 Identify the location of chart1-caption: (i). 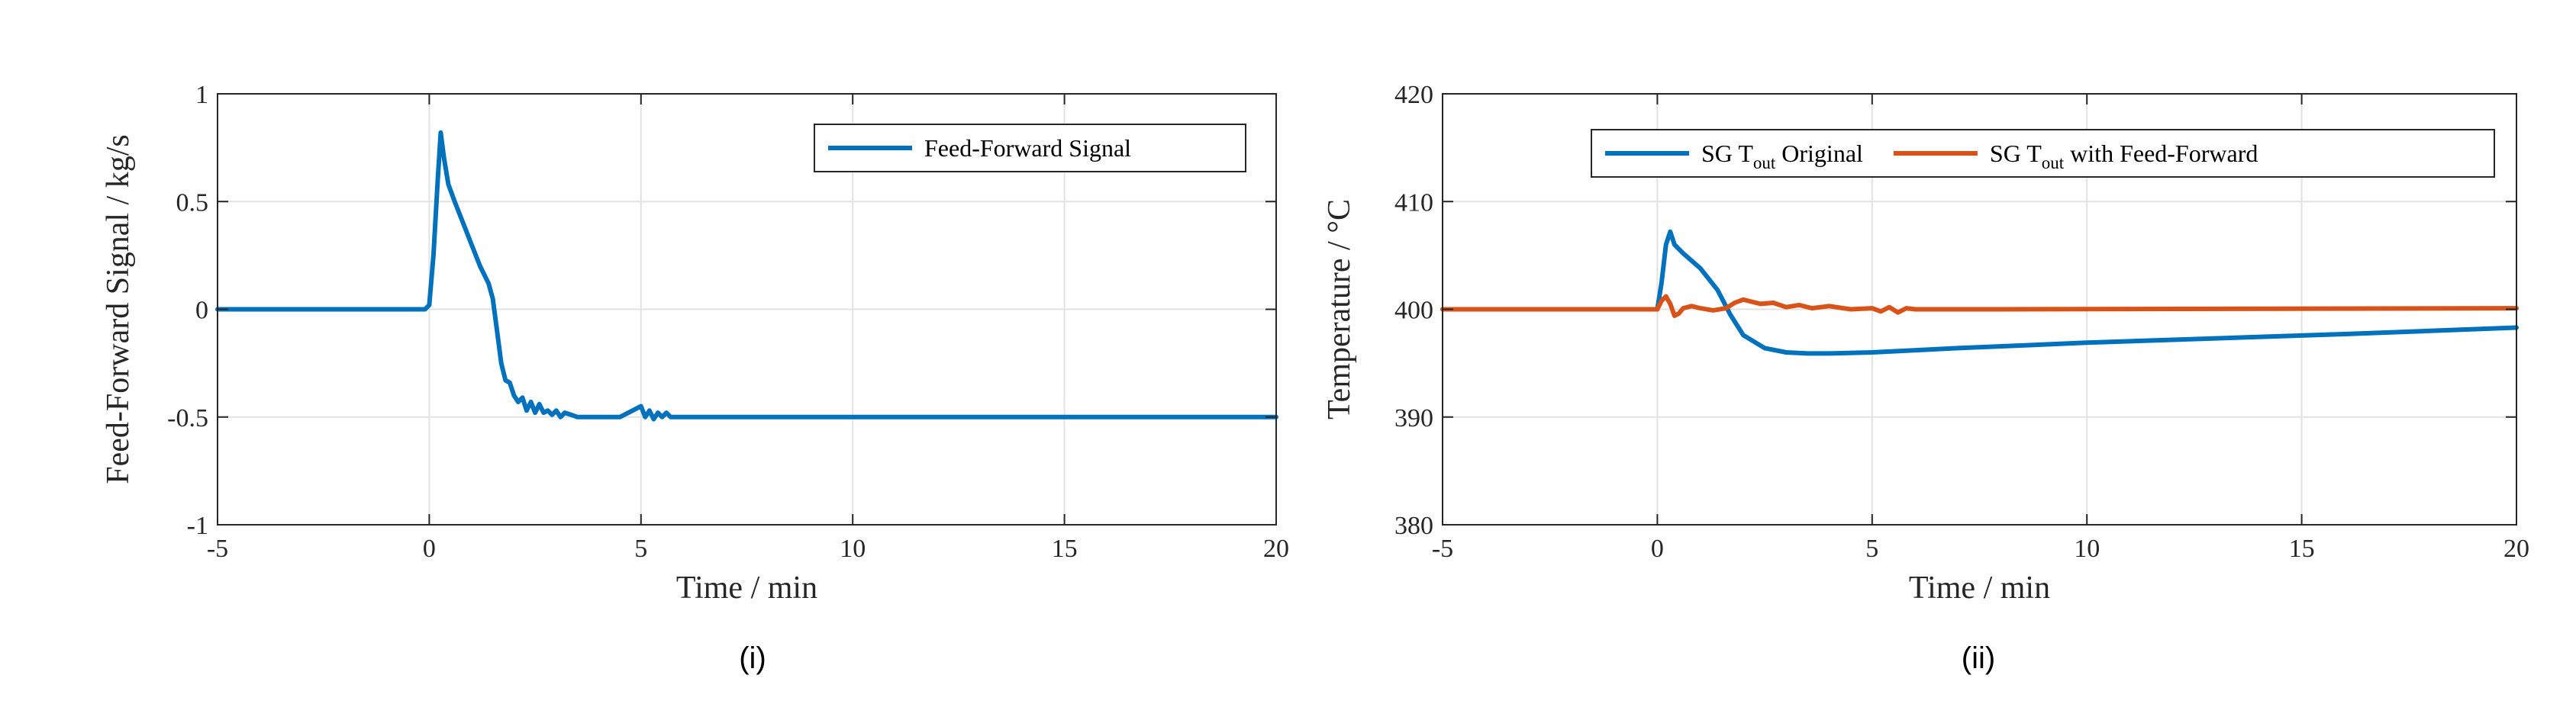
(752, 658).